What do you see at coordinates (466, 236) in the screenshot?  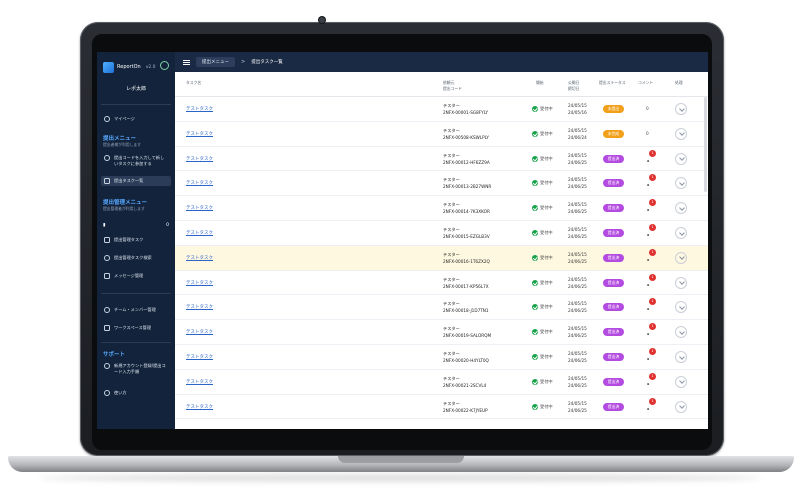 I see `submit-code: 2NFX-00015-EZGLB3V` at bounding box center [466, 236].